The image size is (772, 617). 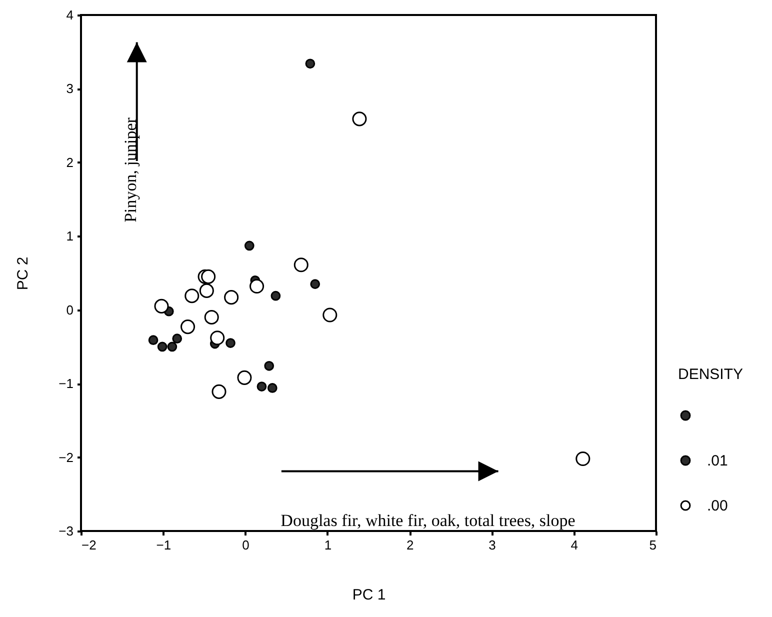 I want to click on y-tick-label: −2, so click(x=66, y=457).